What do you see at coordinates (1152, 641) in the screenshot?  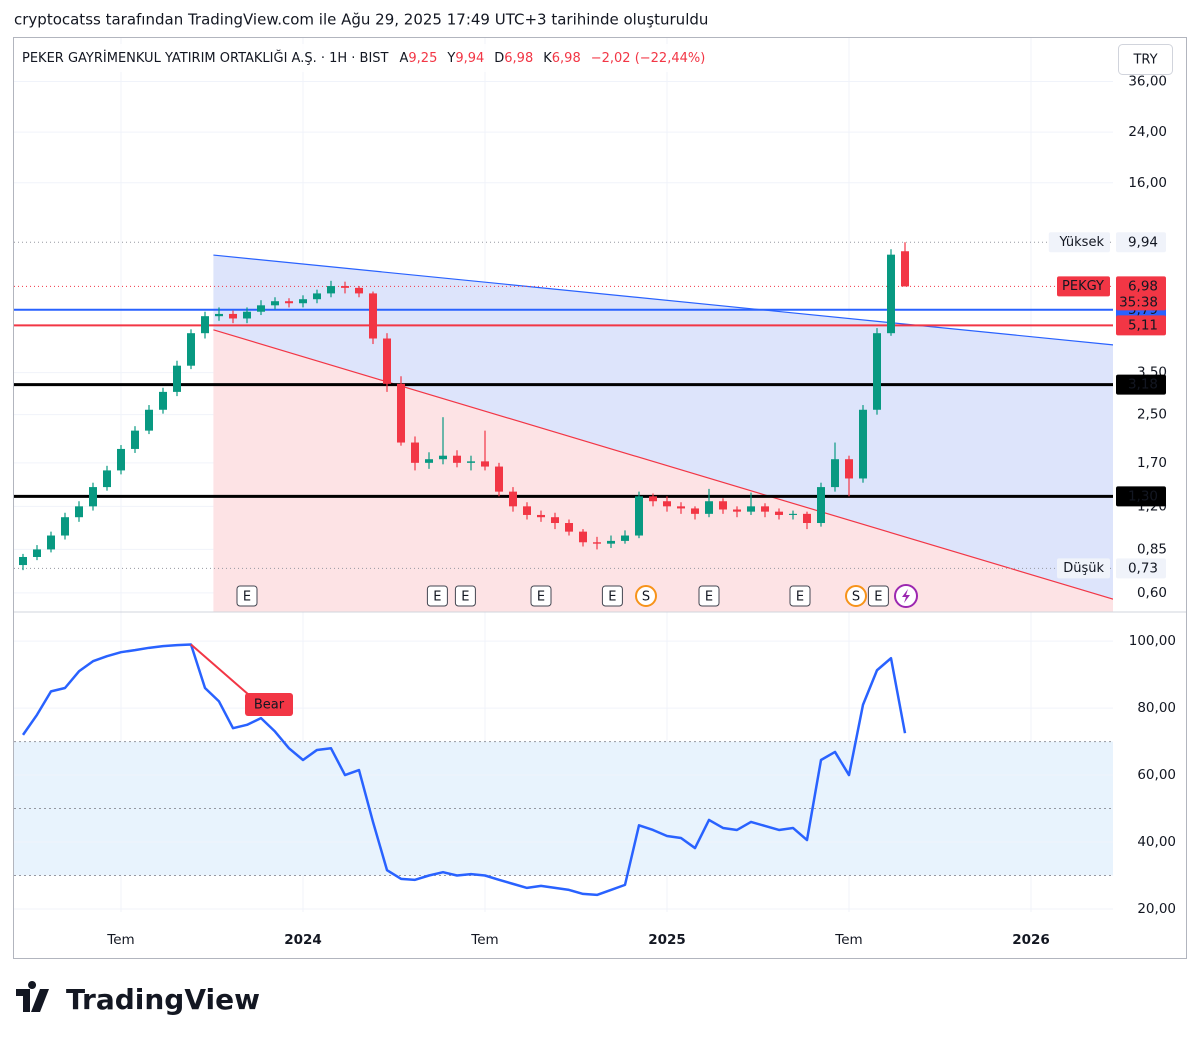 I see `rsi-tick-label: 100,00` at bounding box center [1152, 641].